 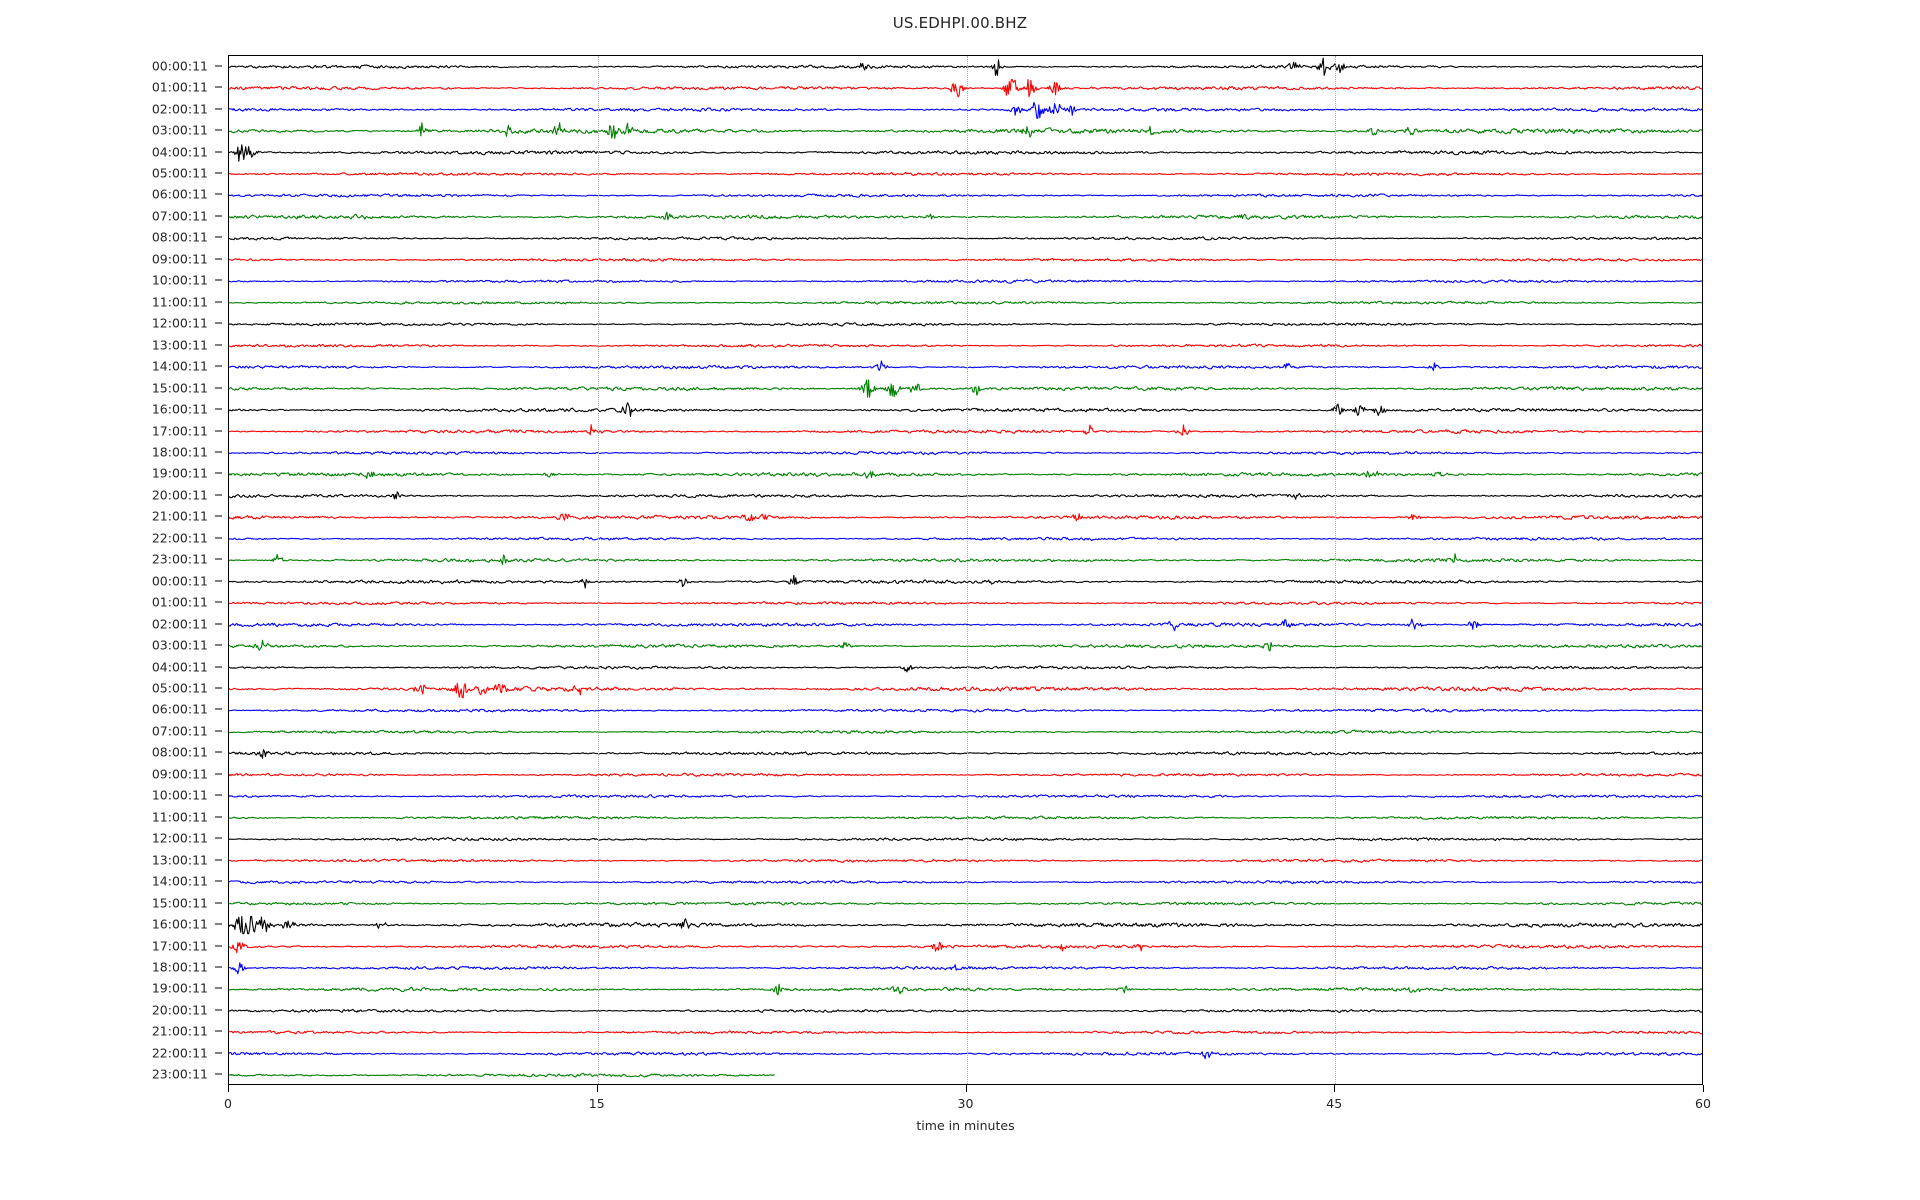 What do you see at coordinates (179, 216) in the screenshot?
I see `y-tick-label: 07:00:11` at bounding box center [179, 216].